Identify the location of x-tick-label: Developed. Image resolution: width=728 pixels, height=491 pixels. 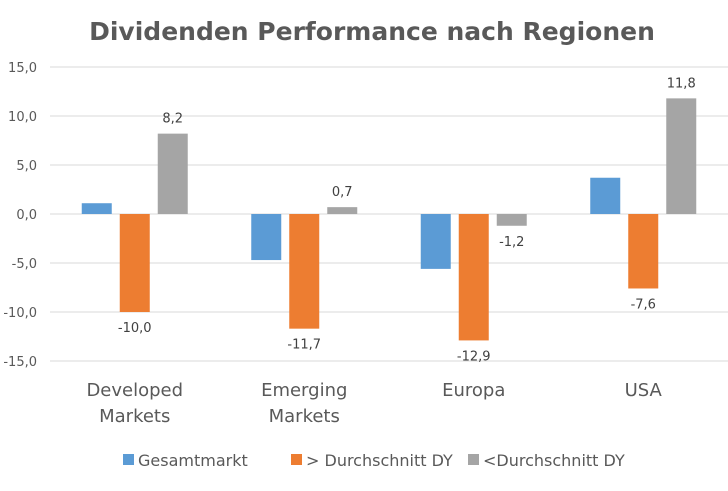
(134, 390).